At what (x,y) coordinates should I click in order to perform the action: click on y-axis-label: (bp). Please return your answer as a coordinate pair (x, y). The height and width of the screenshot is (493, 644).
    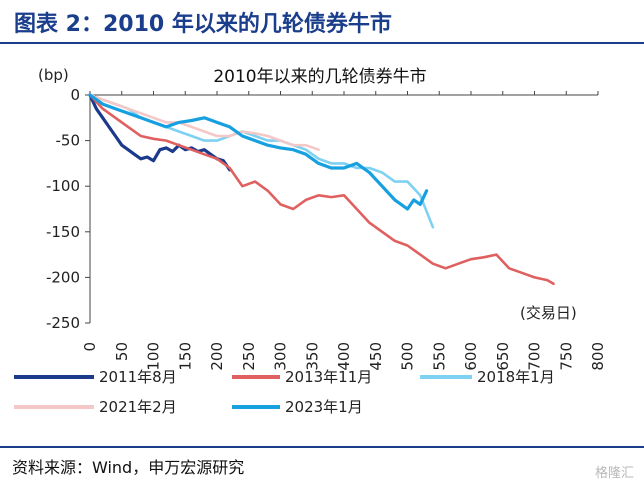
    Looking at the image, I should click on (53, 75).